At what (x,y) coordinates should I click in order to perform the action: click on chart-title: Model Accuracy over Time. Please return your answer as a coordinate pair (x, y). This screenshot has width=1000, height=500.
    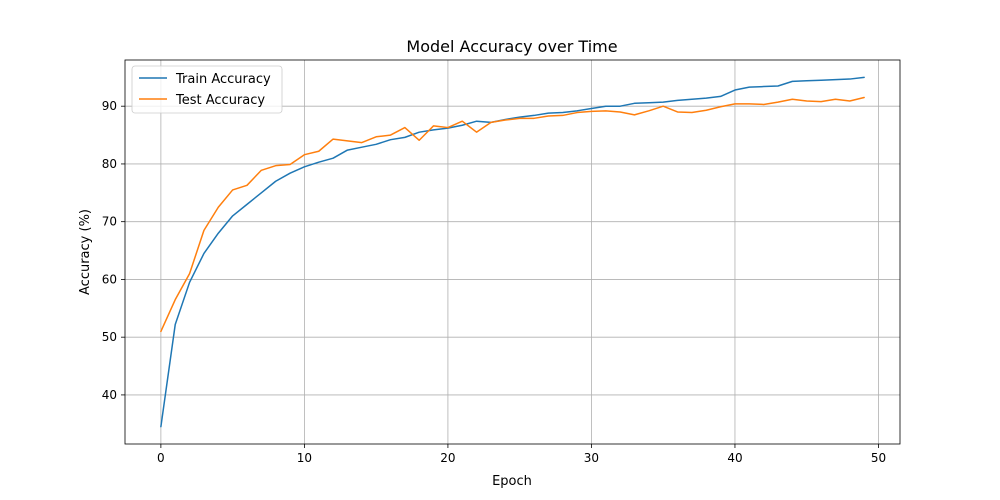
    Looking at the image, I should click on (511, 46).